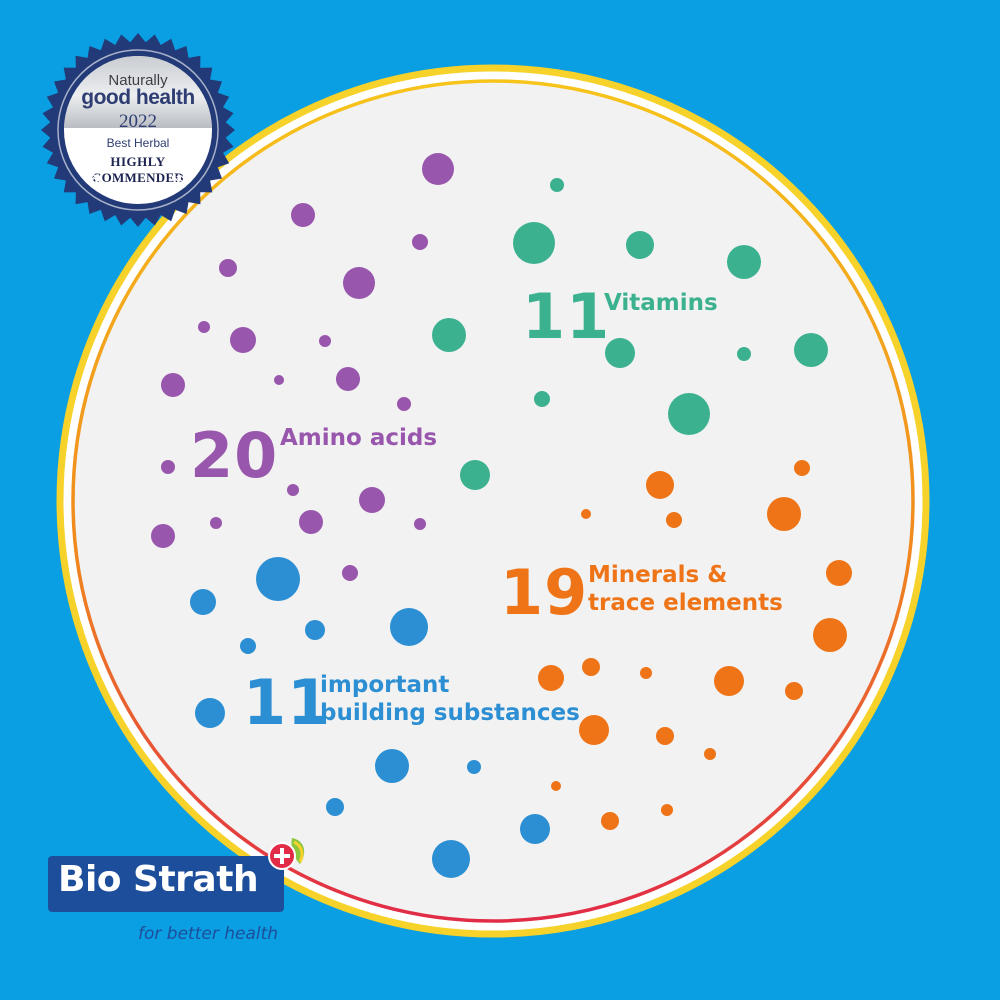 The width and height of the screenshot is (1000, 1000). I want to click on building-substances-label: important building substances, so click(450, 699).